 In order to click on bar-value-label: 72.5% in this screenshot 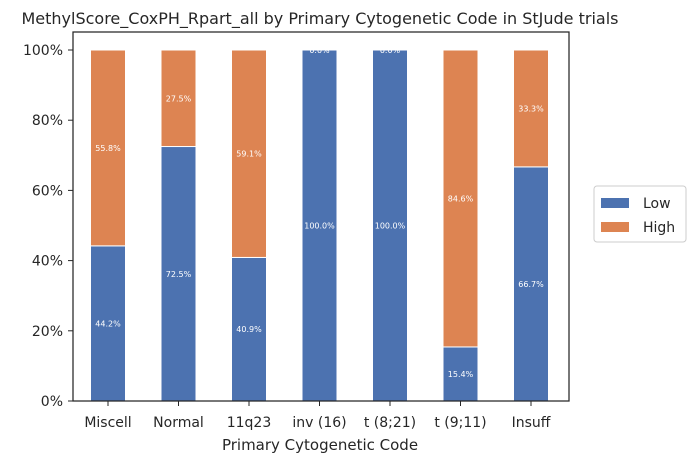, I will do `click(179, 274)`.